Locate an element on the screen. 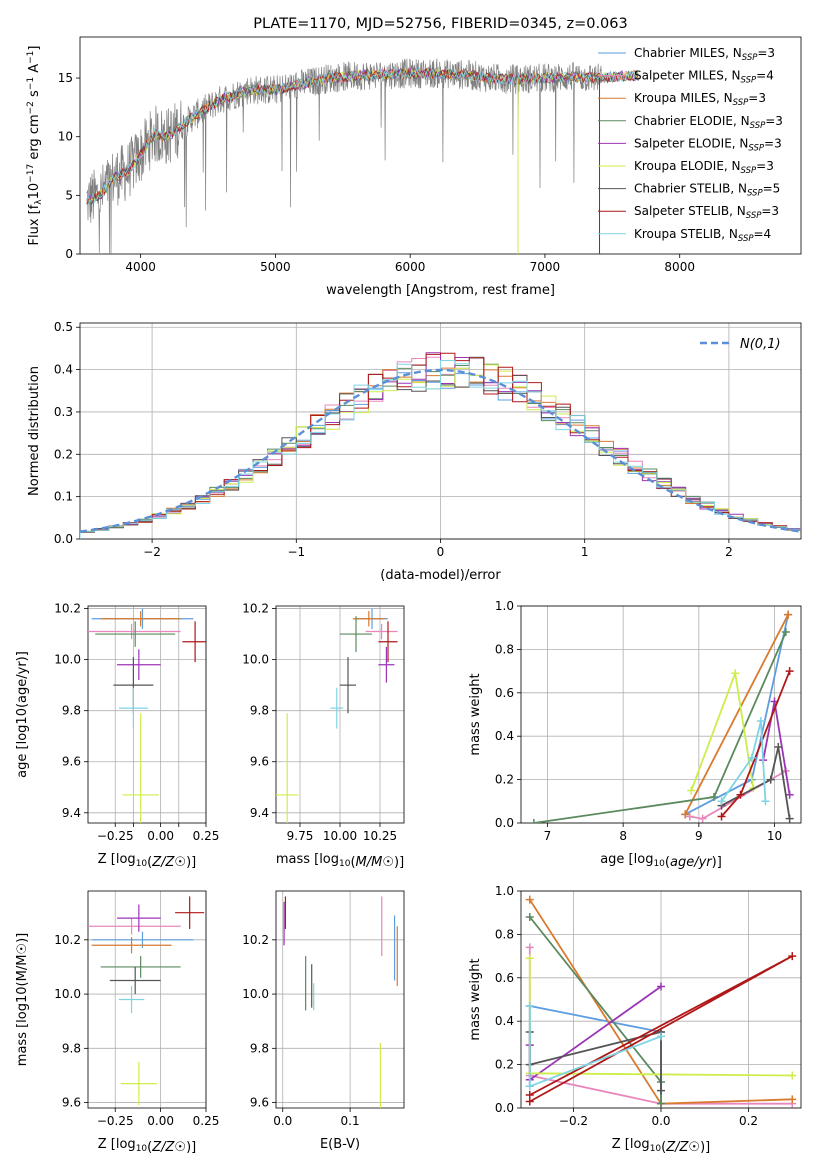 This screenshot has width=819, height=1170. x-tick-label: 10 is located at coordinates (774, 836).